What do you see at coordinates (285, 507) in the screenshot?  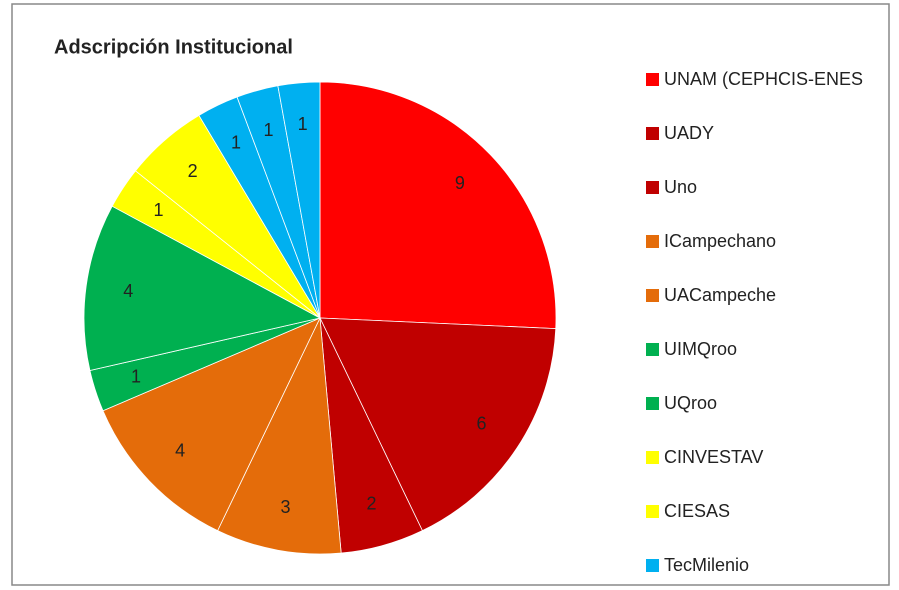 I see `data-label: 3` at bounding box center [285, 507].